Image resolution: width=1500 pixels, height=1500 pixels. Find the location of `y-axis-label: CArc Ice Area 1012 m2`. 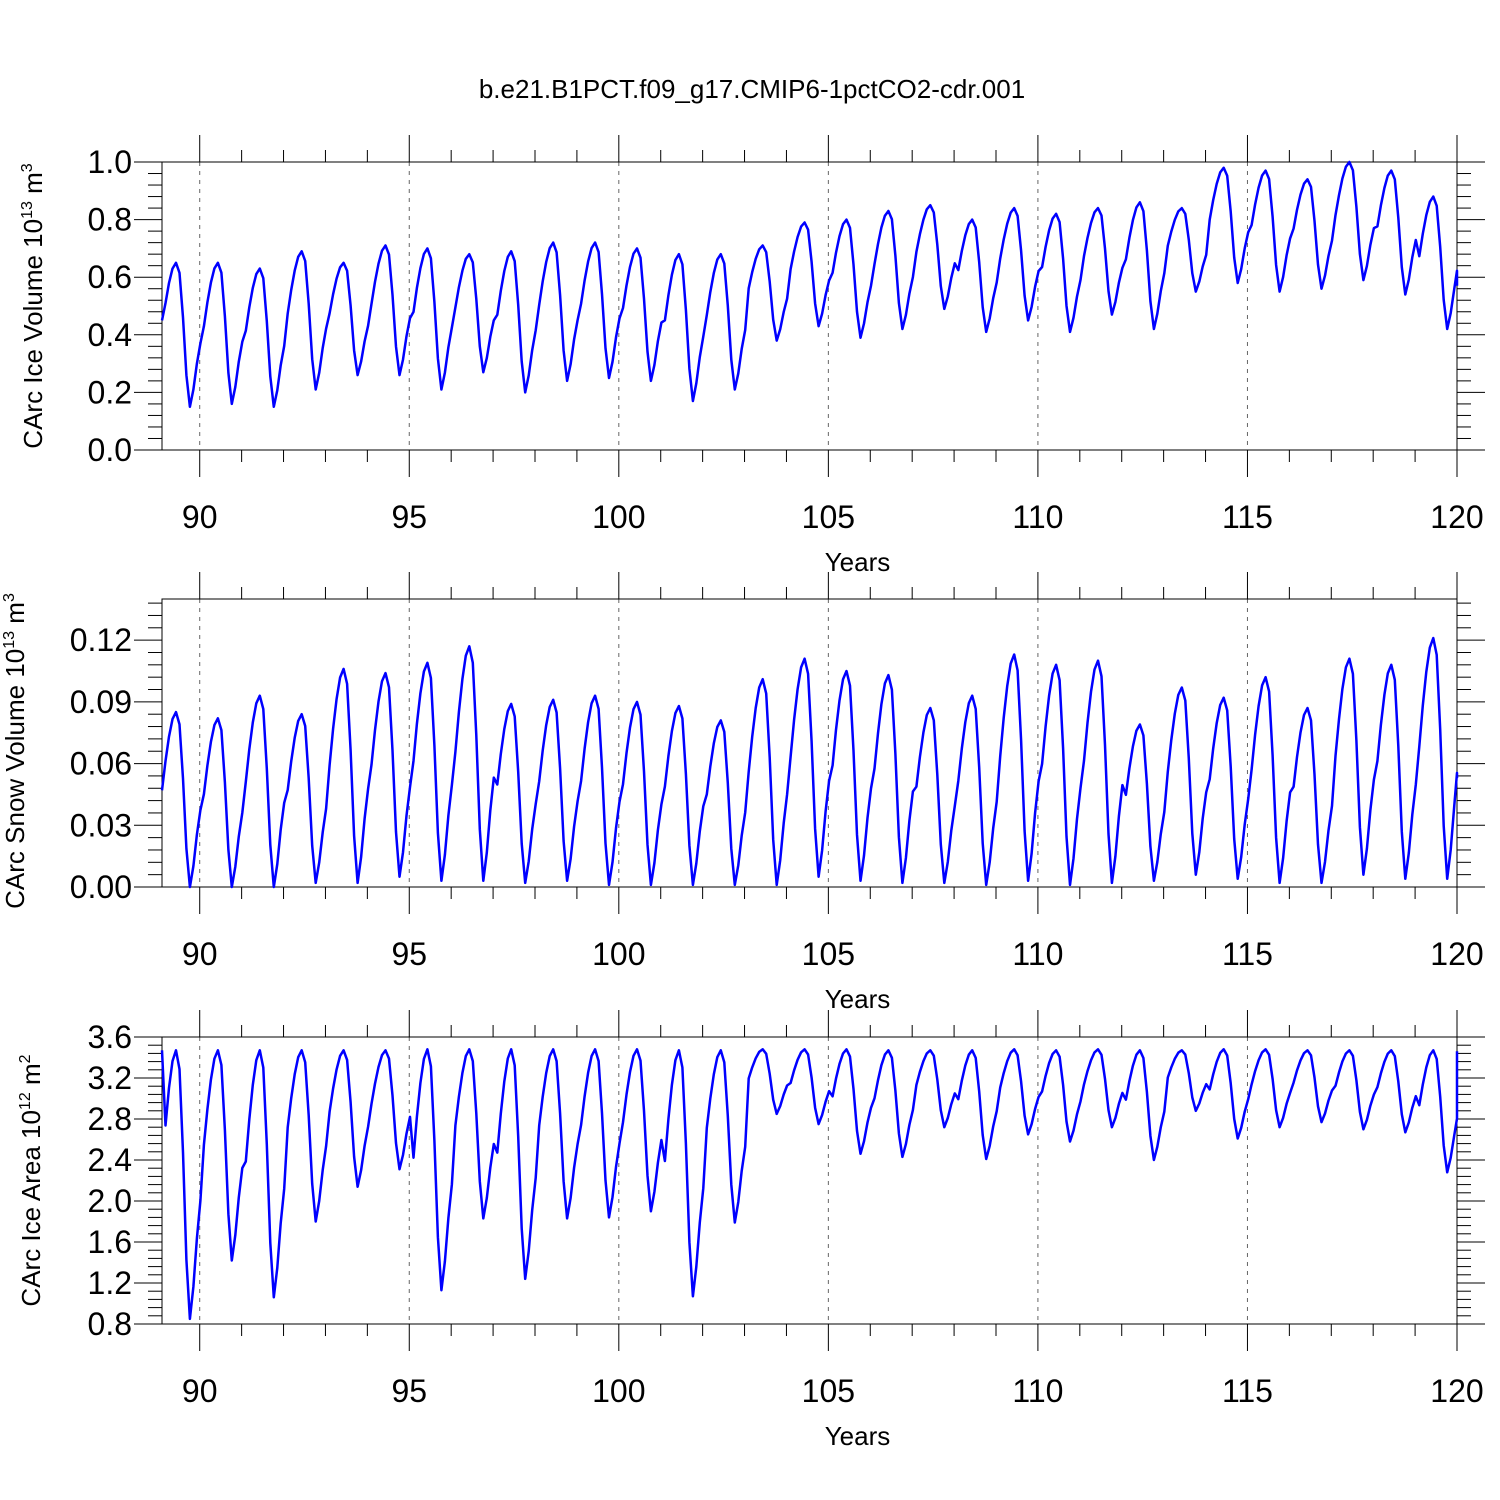

y-axis-label: CArc Ice Area 1012 m2 is located at coordinates (31, 1180).